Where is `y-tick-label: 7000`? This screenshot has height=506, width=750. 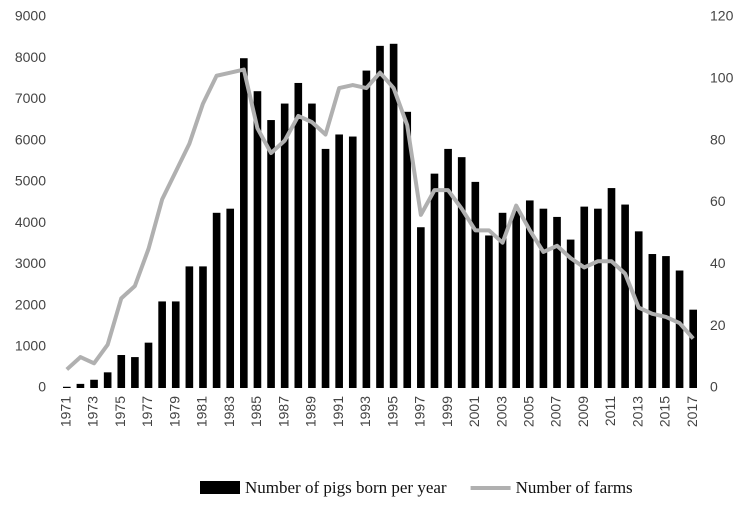
y-tick-label: 7000 is located at coordinates (30, 98).